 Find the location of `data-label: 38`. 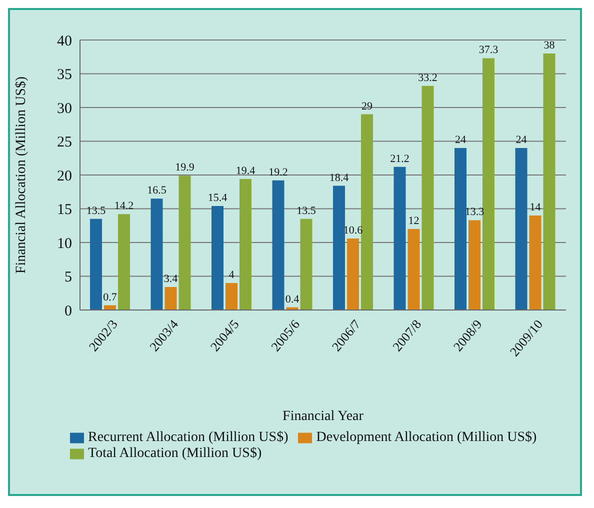

data-label: 38 is located at coordinates (550, 46).